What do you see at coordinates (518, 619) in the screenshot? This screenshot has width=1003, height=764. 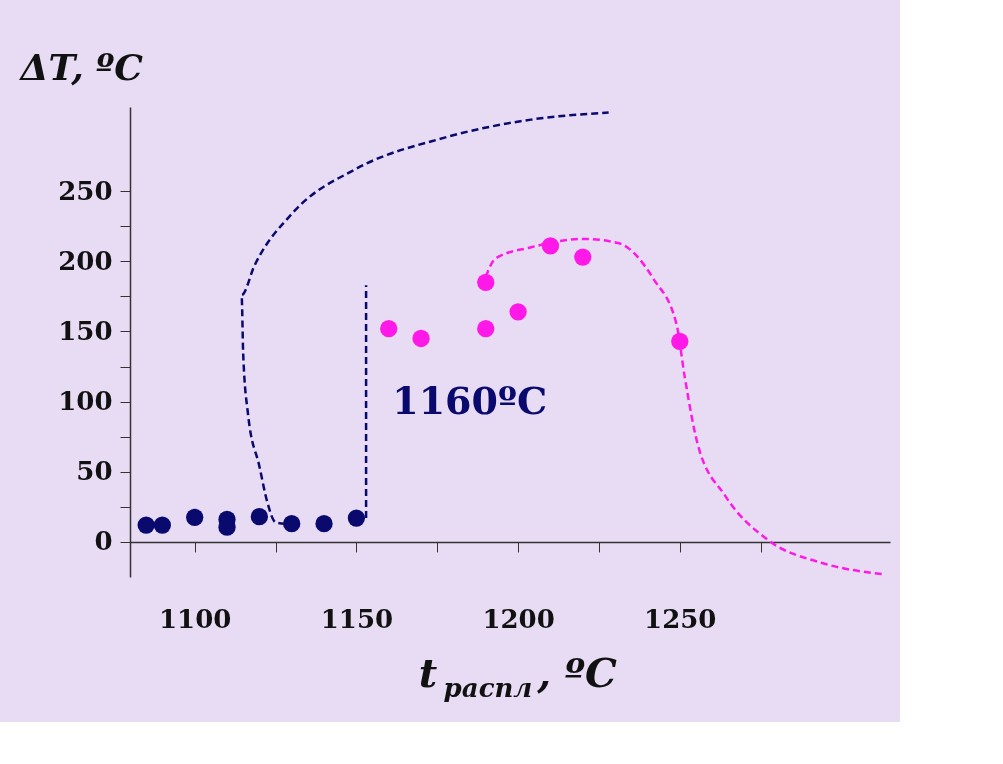 I see `x-tick-label: 1200` at bounding box center [518, 619].